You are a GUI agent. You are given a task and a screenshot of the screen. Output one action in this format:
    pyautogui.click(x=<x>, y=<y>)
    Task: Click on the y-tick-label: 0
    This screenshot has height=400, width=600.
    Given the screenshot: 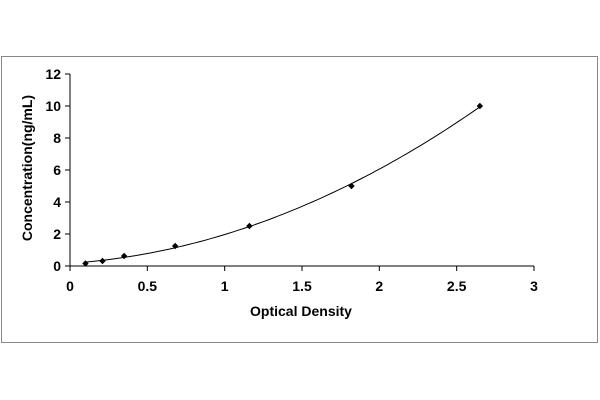 What is the action you would take?
    pyautogui.click(x=57, y=266)
    